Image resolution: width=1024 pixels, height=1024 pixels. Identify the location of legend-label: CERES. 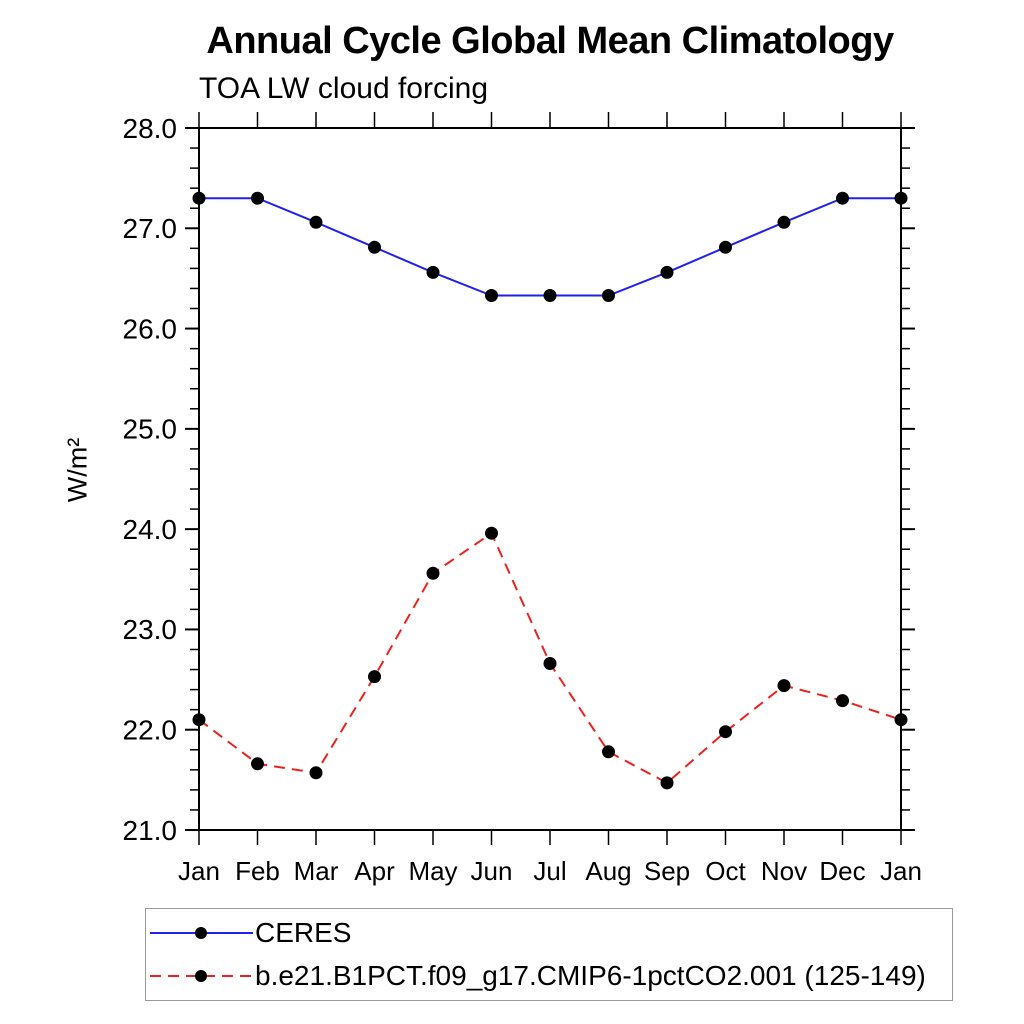
(303, 932).